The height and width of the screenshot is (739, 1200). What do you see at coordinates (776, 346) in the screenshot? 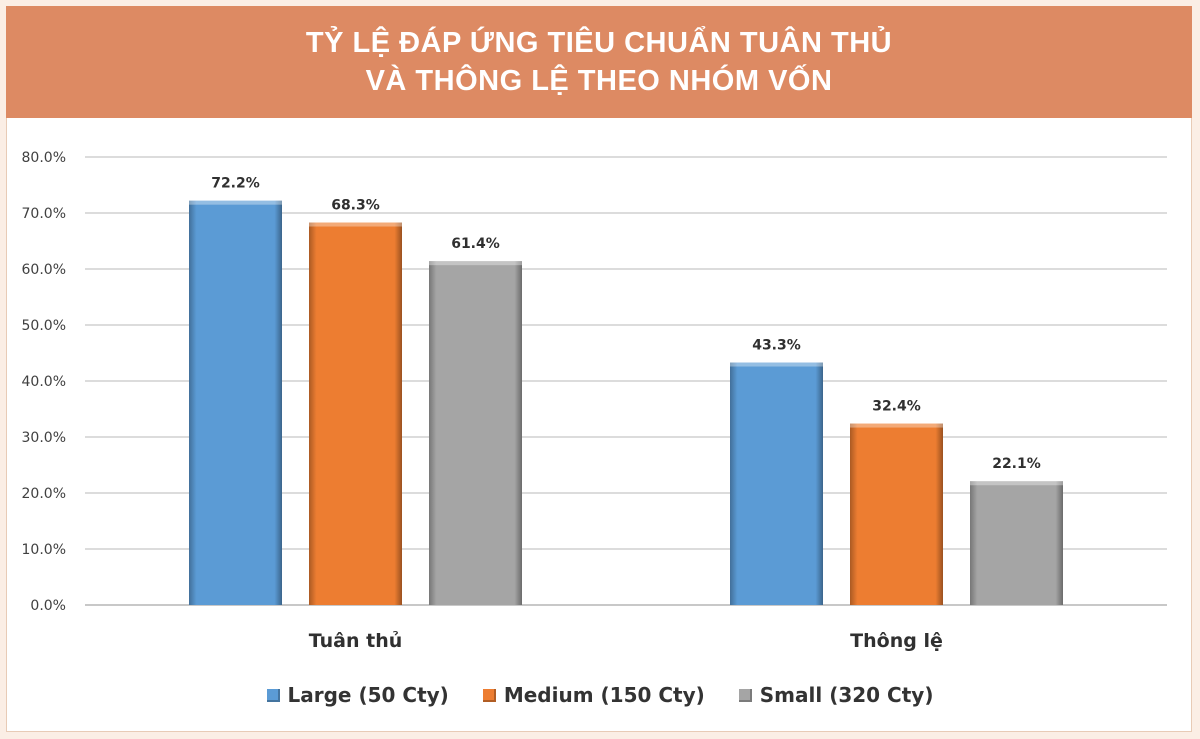
I see `data-label: 43.3%` at bounding box center [776, 346].